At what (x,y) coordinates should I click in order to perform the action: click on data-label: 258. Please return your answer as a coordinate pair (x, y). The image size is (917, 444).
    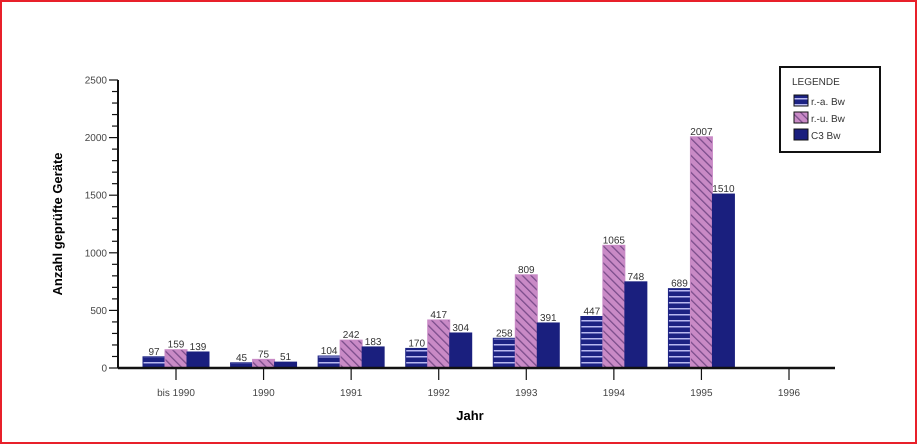
    Looking at the image, I should click on (505, 334).